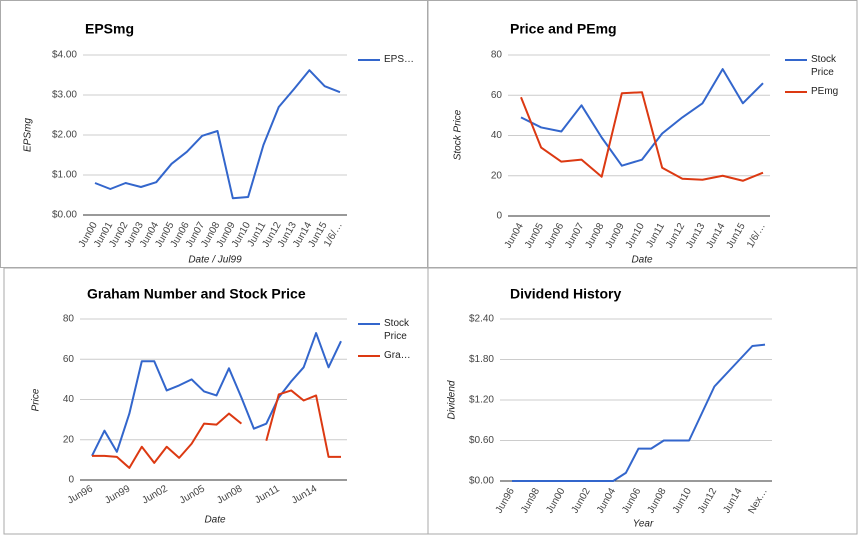  Describe the element at coordinates (481, 400) in the screenshot. I see `y-tick-label: $1.20` at that location.